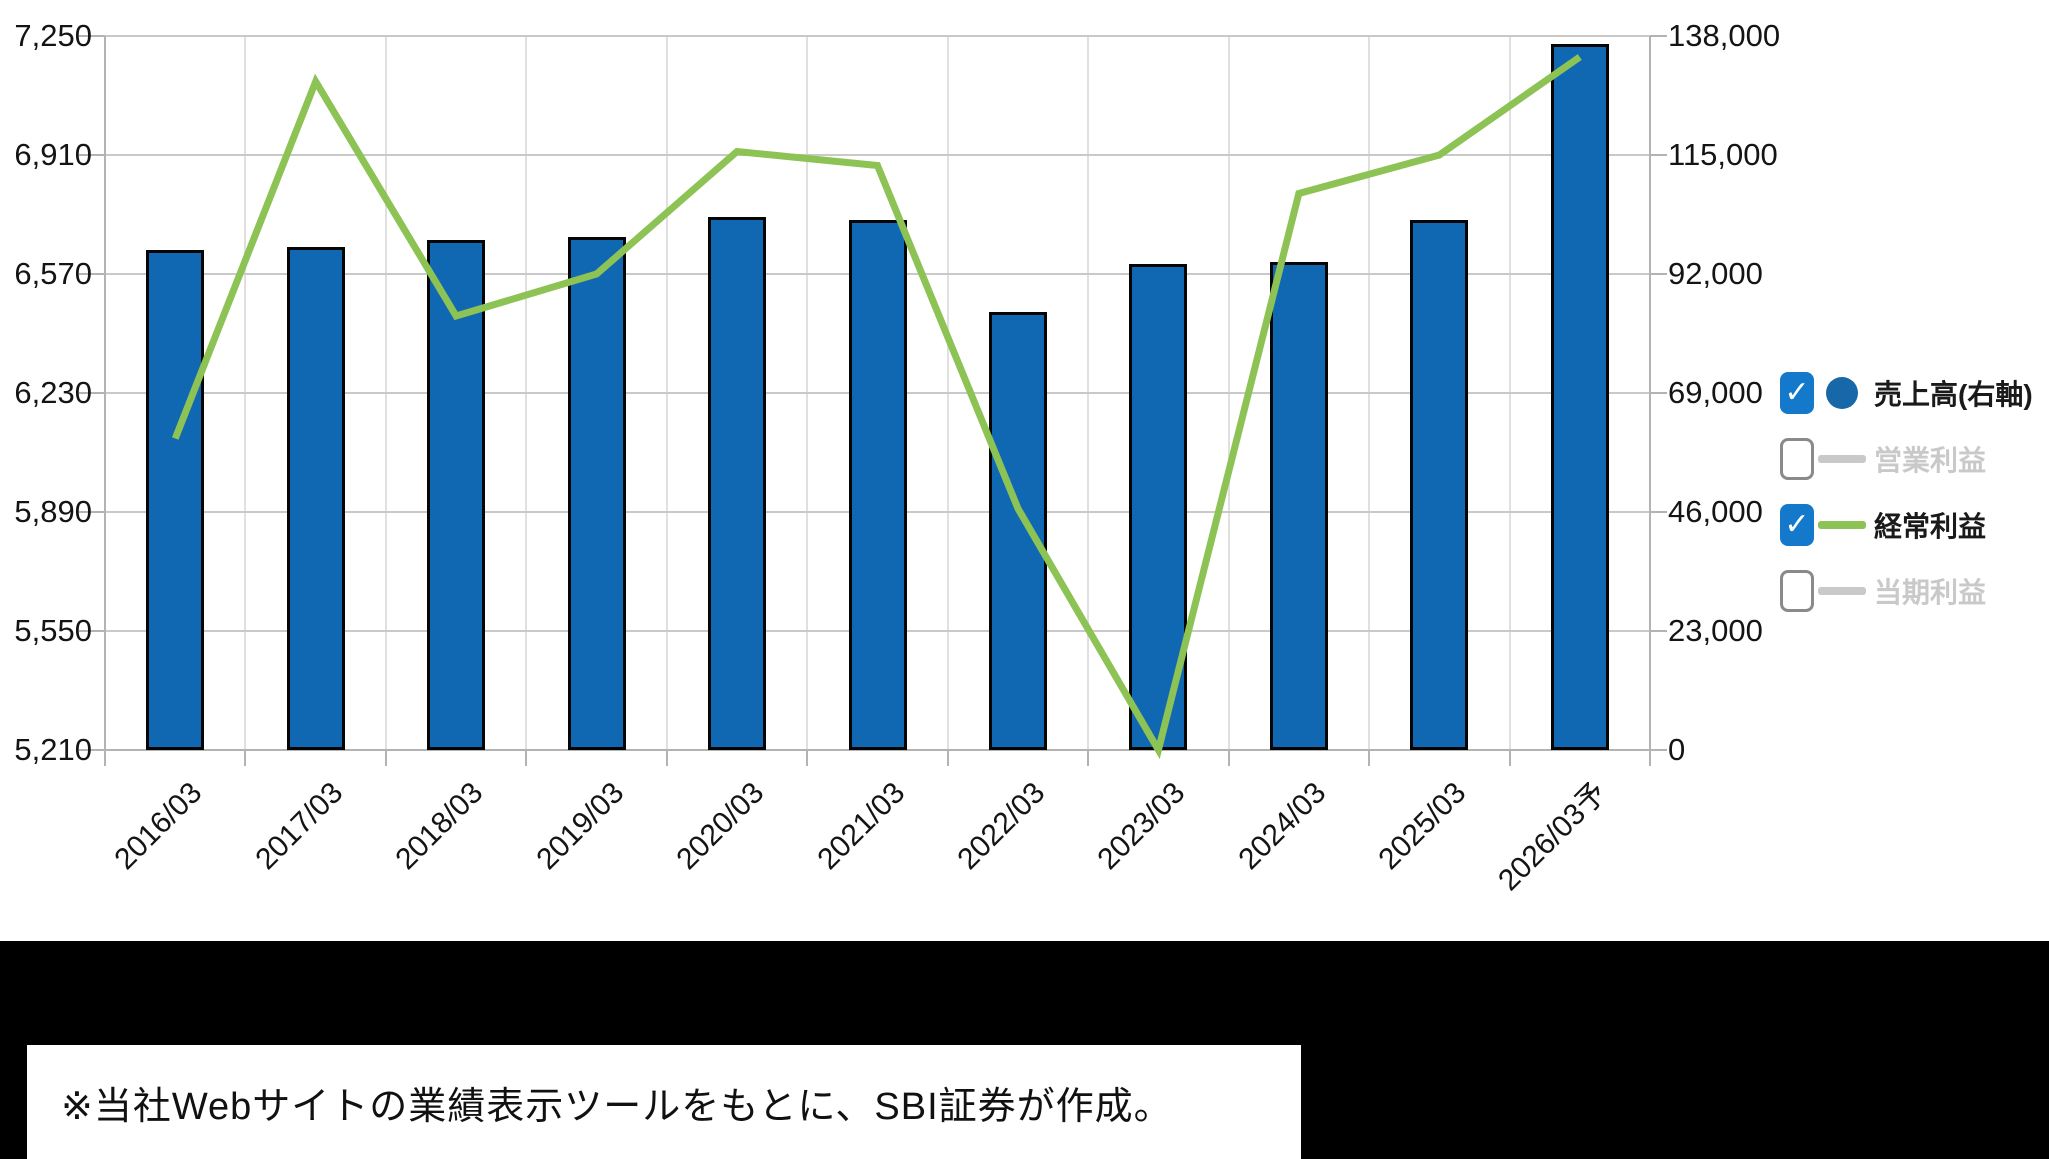 The height and width of the screenshot is (1159, 2049). I want to click on legend-label-operating-income: 営業利益, so click(1930, 460).